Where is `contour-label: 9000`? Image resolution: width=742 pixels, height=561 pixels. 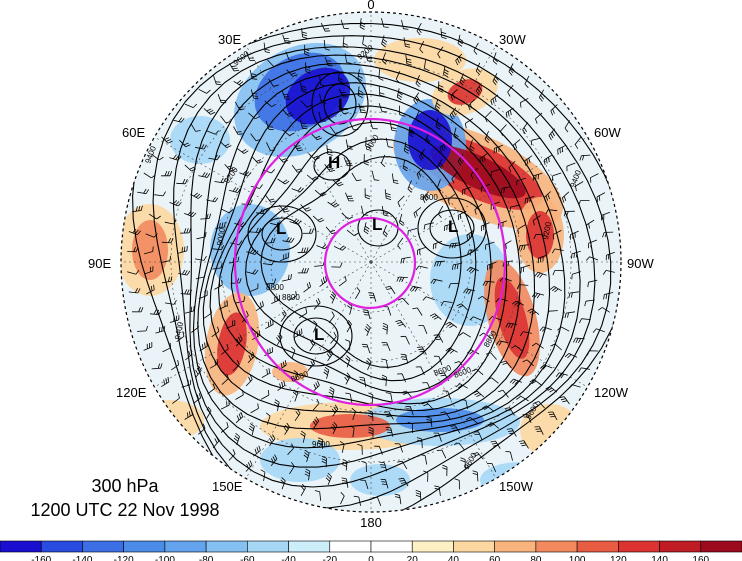 contour-label: 9000 is located at coordinates (221, 237).